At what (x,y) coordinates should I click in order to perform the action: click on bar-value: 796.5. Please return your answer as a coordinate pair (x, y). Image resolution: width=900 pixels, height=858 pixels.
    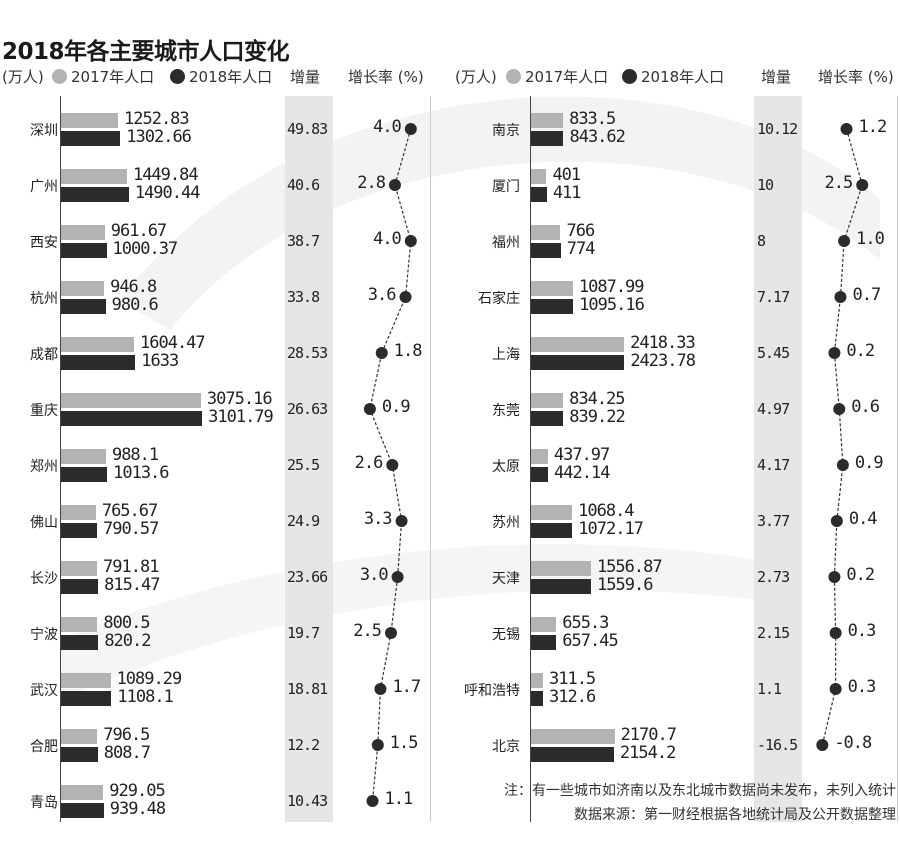
    Looking at the image, I should click on (126, 735).